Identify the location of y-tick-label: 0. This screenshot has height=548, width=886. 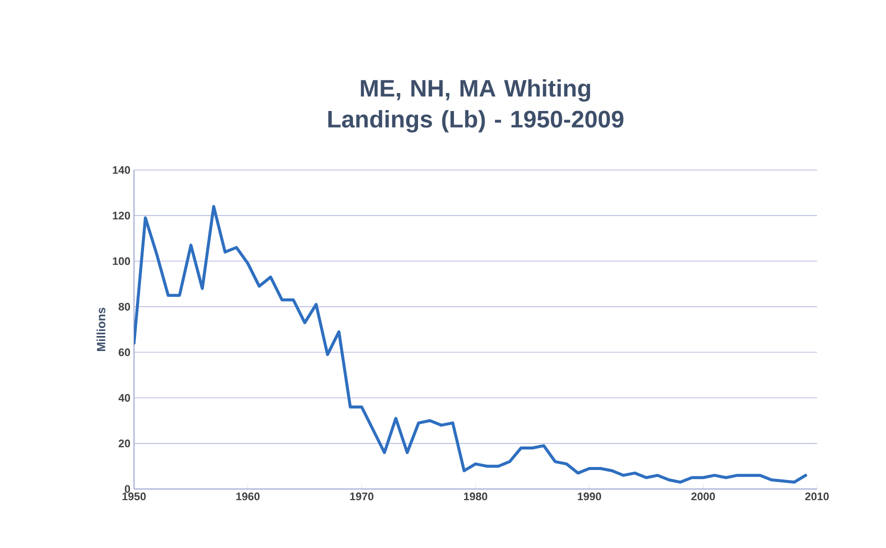
(127, 489).